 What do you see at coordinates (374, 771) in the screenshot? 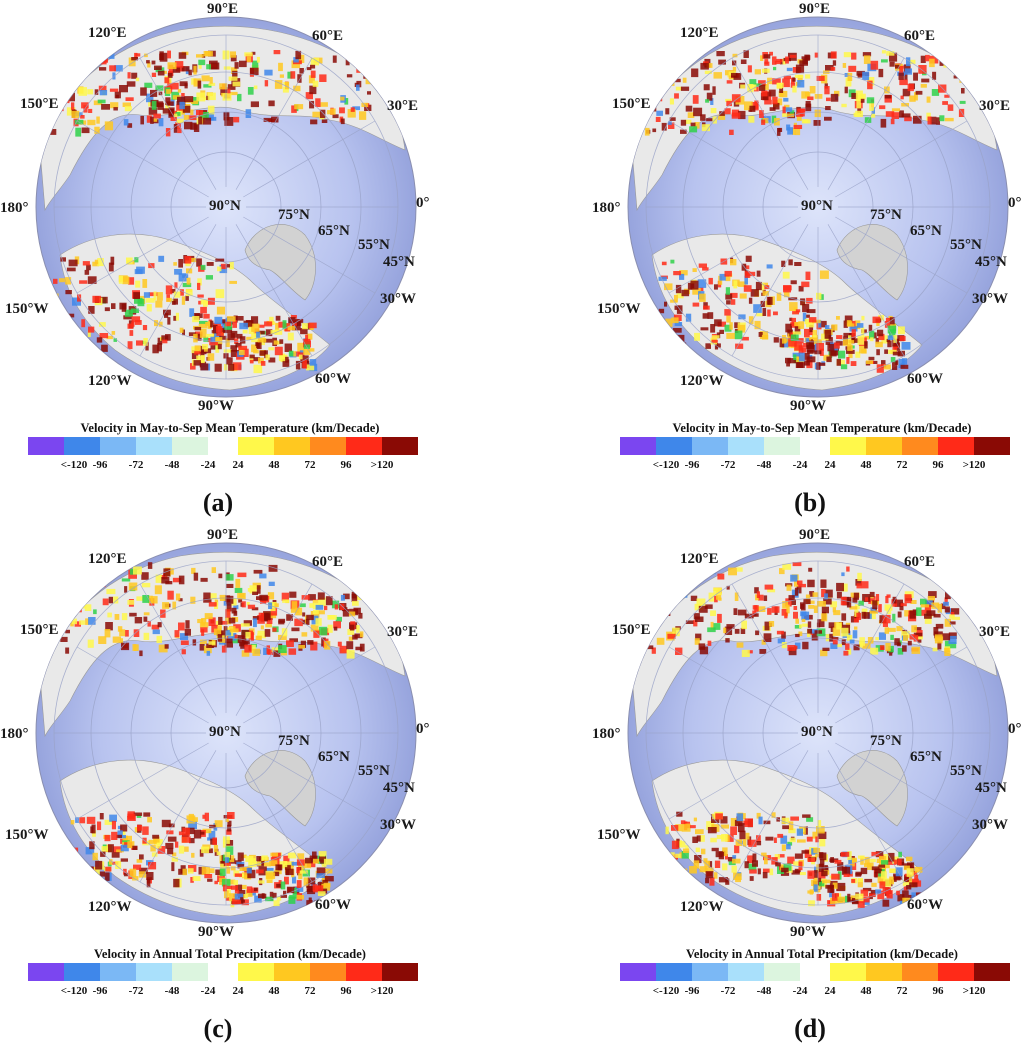
I see `label-55N: 55°N` at bounding box center [374, 771].